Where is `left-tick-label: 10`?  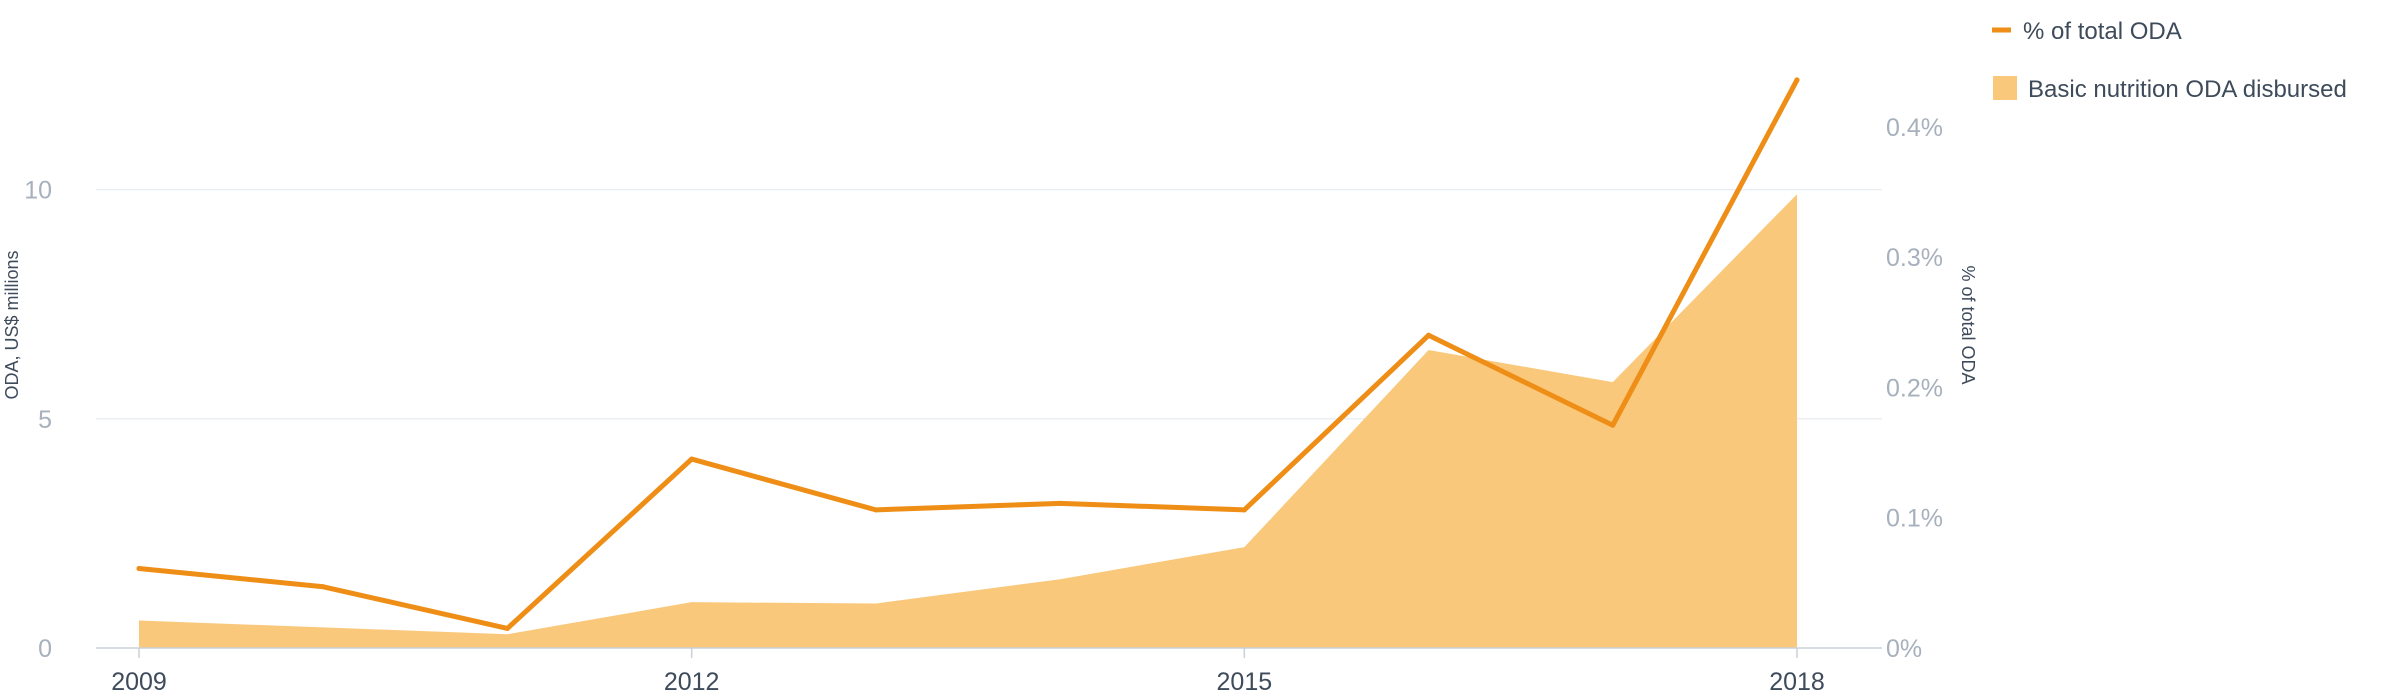
left-tick-label: 10 is located at coordinates (38, 191).